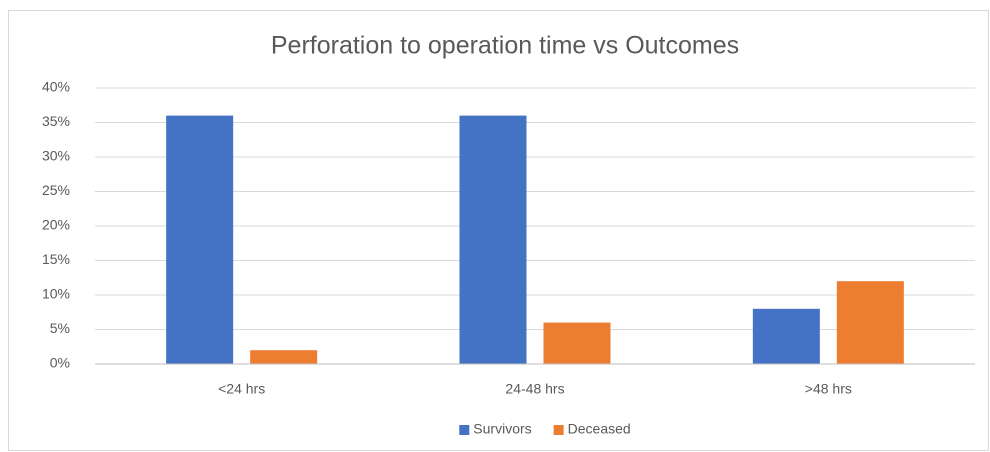 The image size is (990, 452). I want to click on y-tick-label: 20%, so click(56, 225).